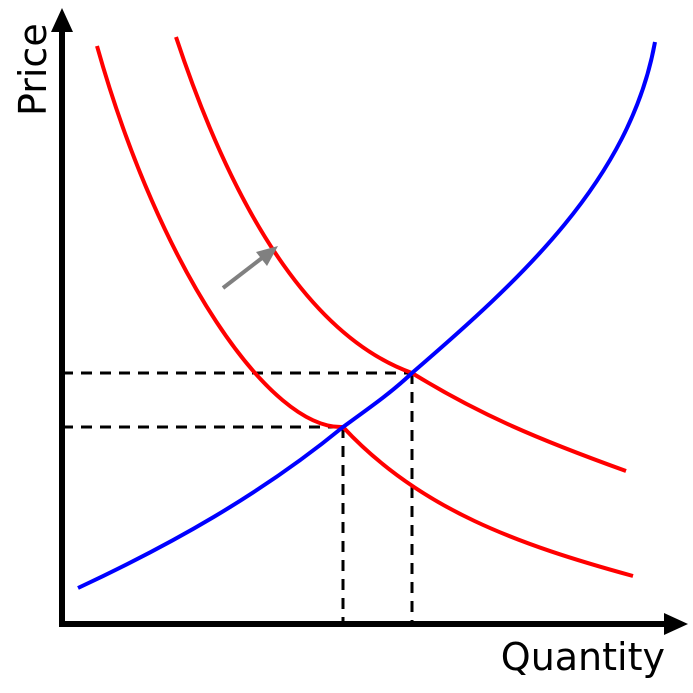 This screenshot has width=693, height=693. I want to click on x-axis-arrowhead-icon, so click(676, 624).